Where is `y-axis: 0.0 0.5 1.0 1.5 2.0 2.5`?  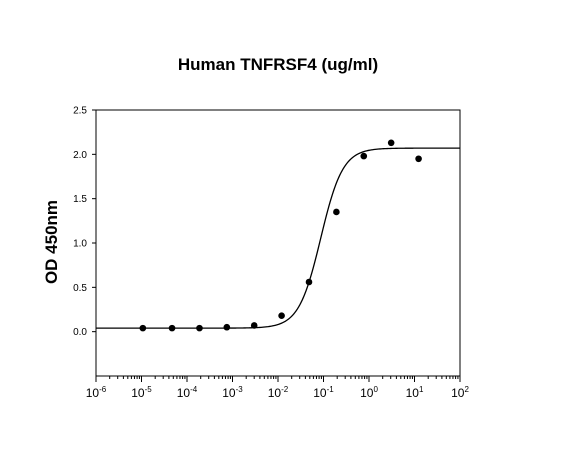 y-axis: 0.0 0.5 1.0 1.5 2.0 2.5 is located at coordinates (84, 222).